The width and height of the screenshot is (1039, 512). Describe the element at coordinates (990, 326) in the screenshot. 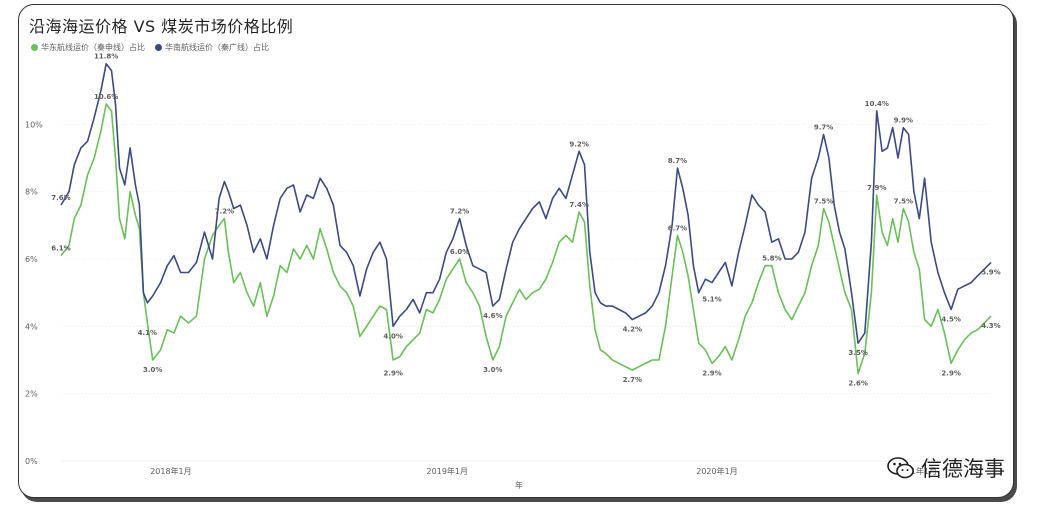

I see `data-label: 4.3%` at that location.